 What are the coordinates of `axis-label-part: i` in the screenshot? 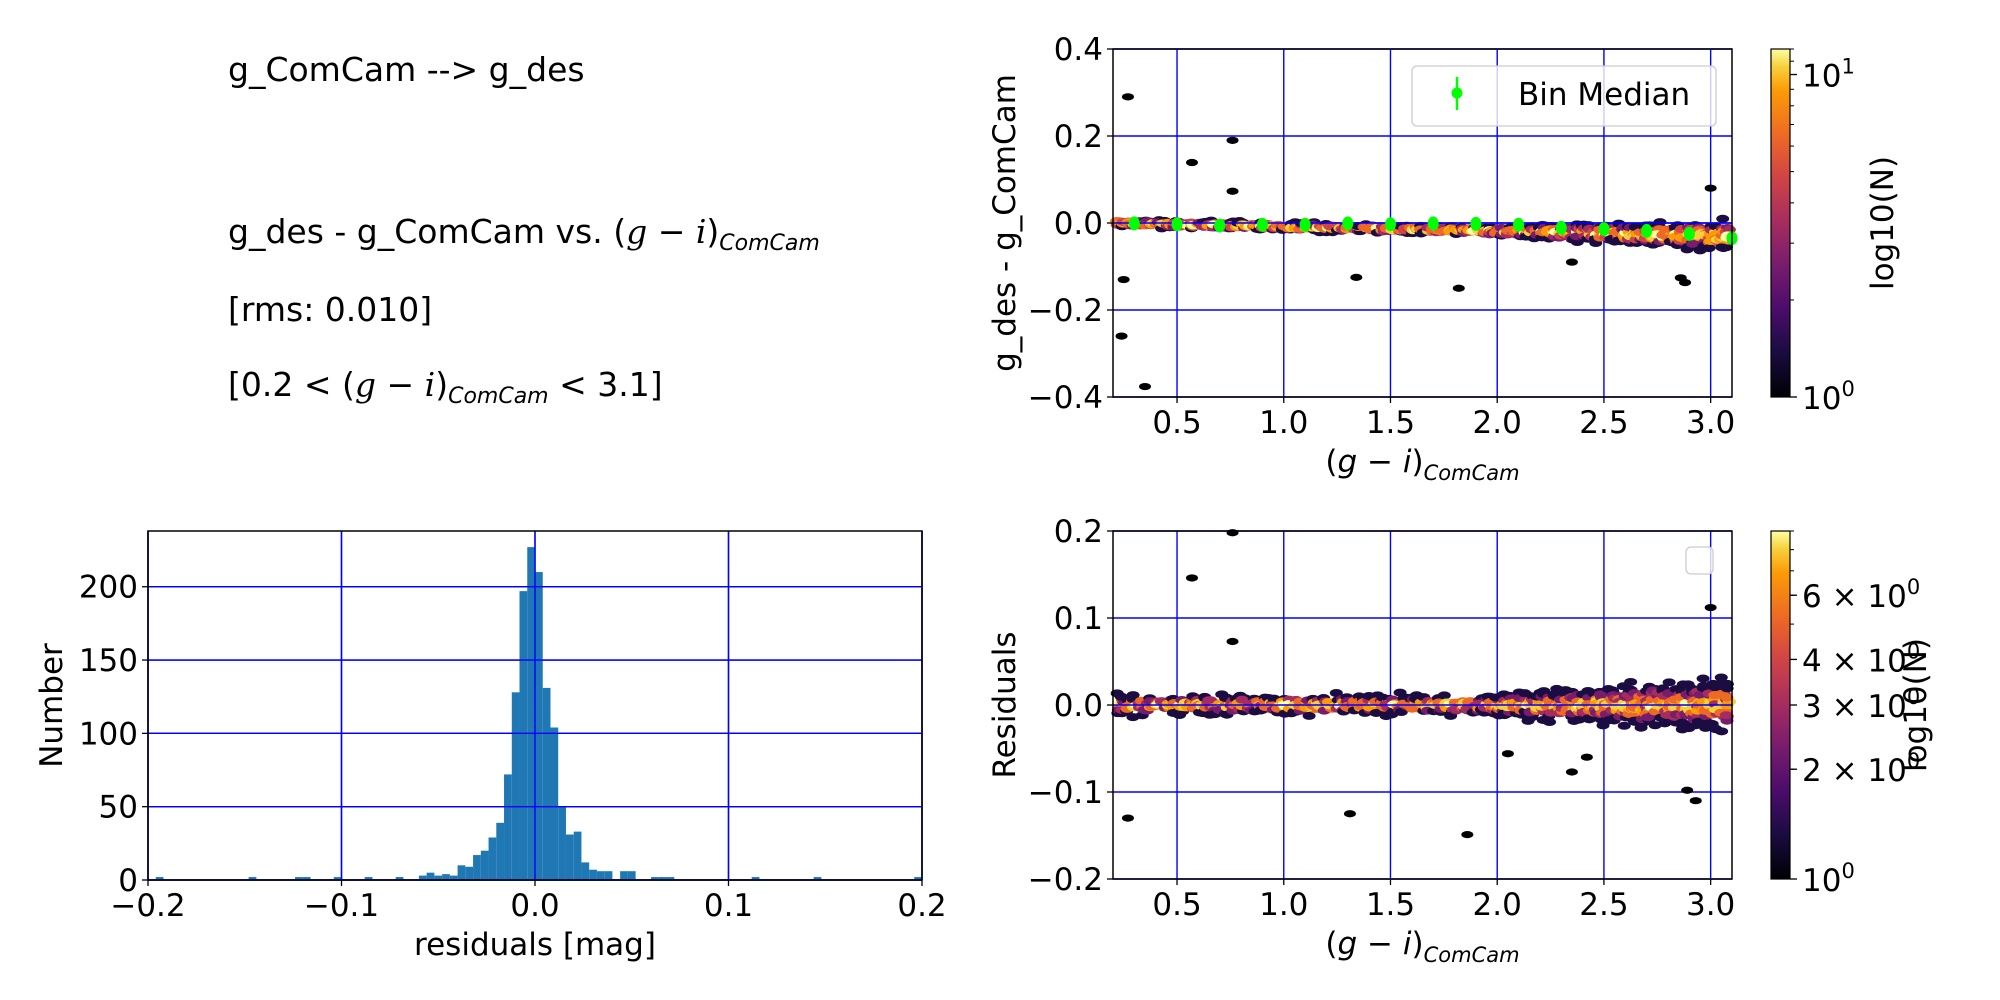 It's located at (1407, 462).